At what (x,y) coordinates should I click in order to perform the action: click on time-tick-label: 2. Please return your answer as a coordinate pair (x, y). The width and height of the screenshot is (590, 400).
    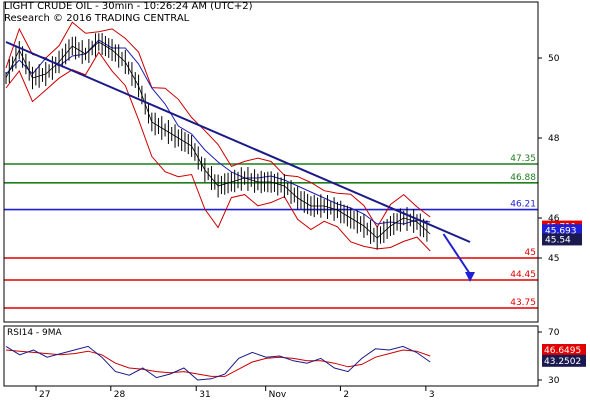
    Looking at the image, I should click on (346, 395).